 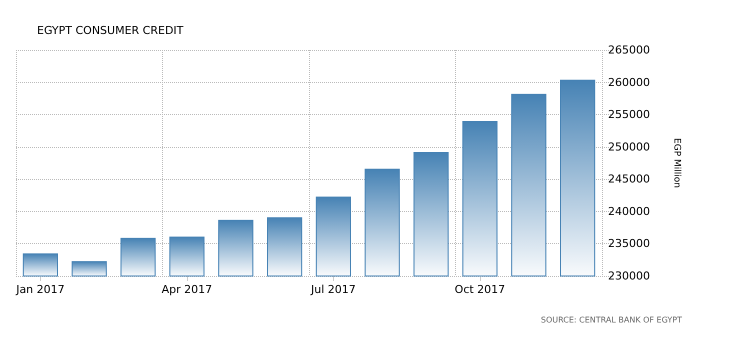 What do you see at coordinates (629, 82) in the screenshot?
I see `y-tick-label: 260000` at bounding box center [629, 82].